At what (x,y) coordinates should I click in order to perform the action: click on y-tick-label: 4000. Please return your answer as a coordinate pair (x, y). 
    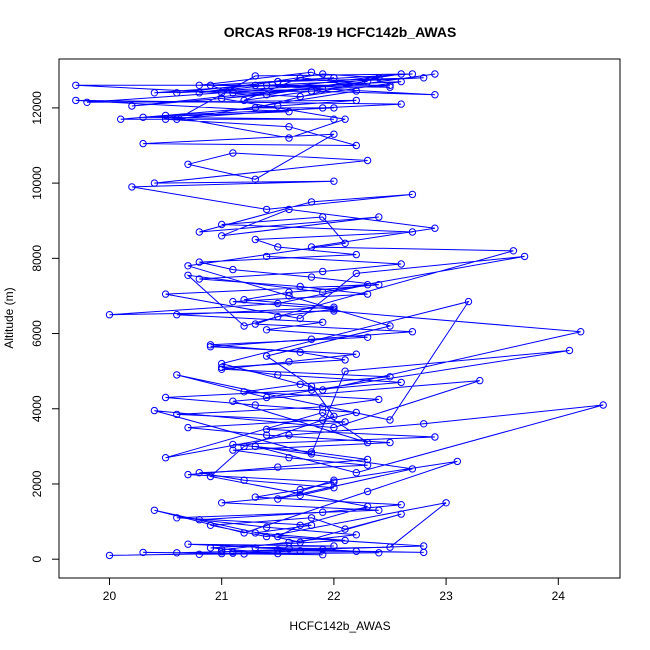
    Looking at the image, I should click on (37, 408).